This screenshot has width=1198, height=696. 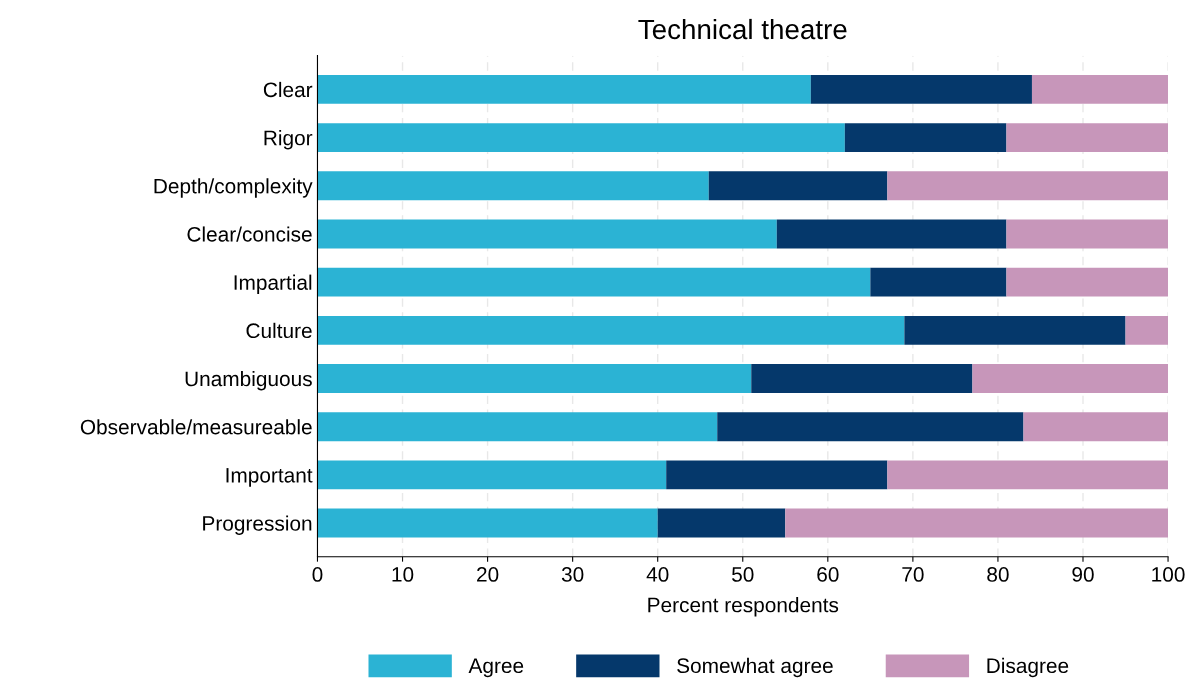 What do you see at coordinates (317, 574) in the screenshot?
I see `x-tick-label: 0` at bounding box center [317, 574].